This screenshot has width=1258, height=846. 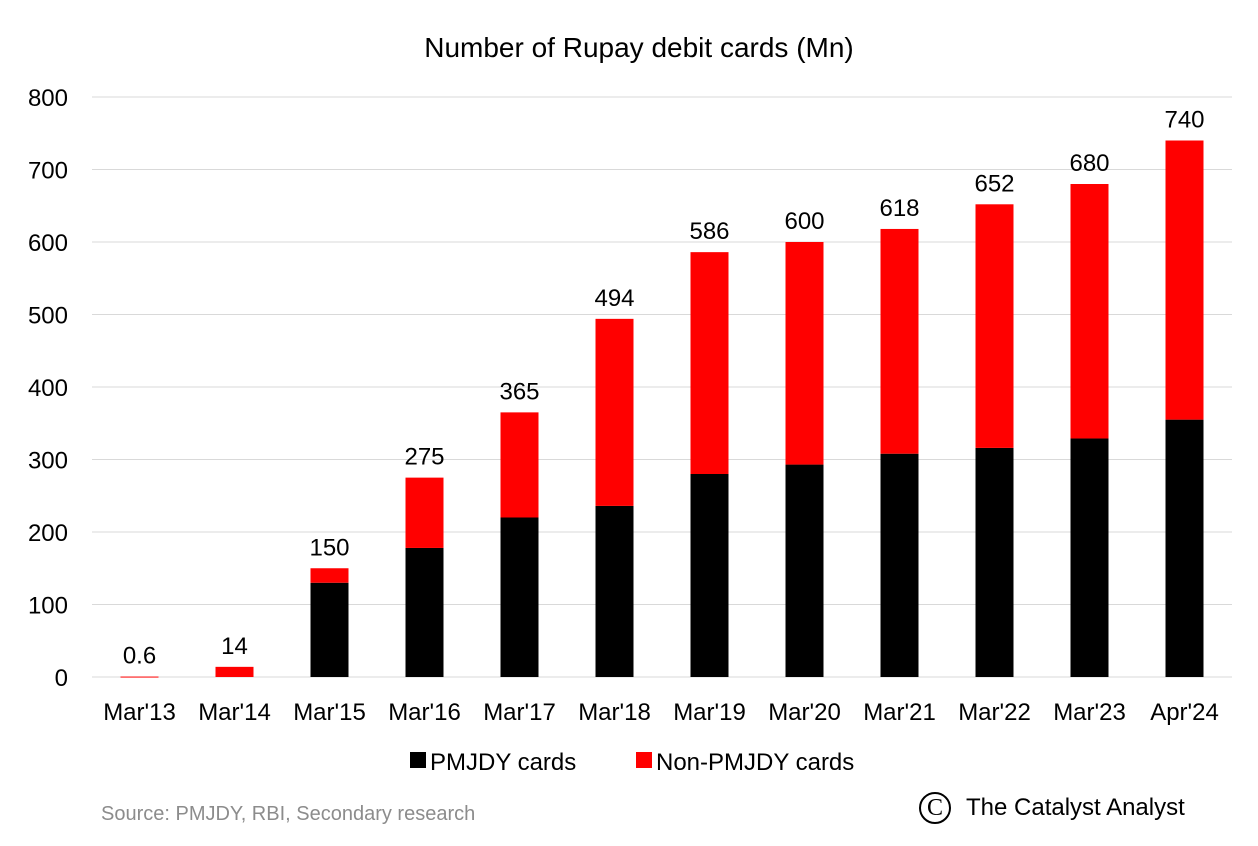 I want to click on total-label: 586, so click(x=709, y=231).